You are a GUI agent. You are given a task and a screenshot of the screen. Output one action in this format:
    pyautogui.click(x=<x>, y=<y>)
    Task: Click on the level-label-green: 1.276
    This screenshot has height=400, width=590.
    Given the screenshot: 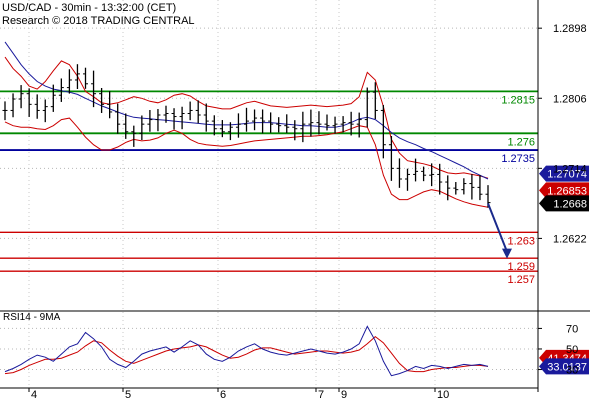 What is the action you would take?
    pyautogui.click(x=521, y=142)
    